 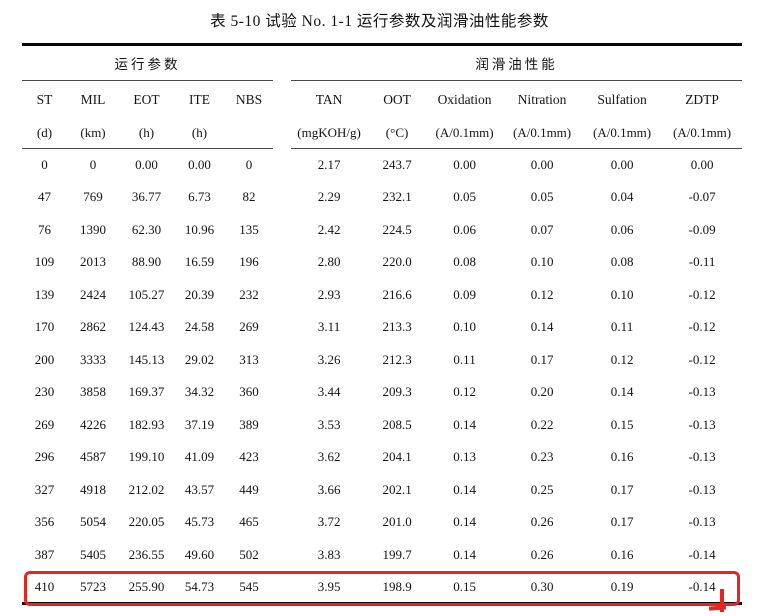 What do you see at coordinates (622, 294) in the screenshot?
I see `table-cell: 0.10` at bounding box center [622, 294].